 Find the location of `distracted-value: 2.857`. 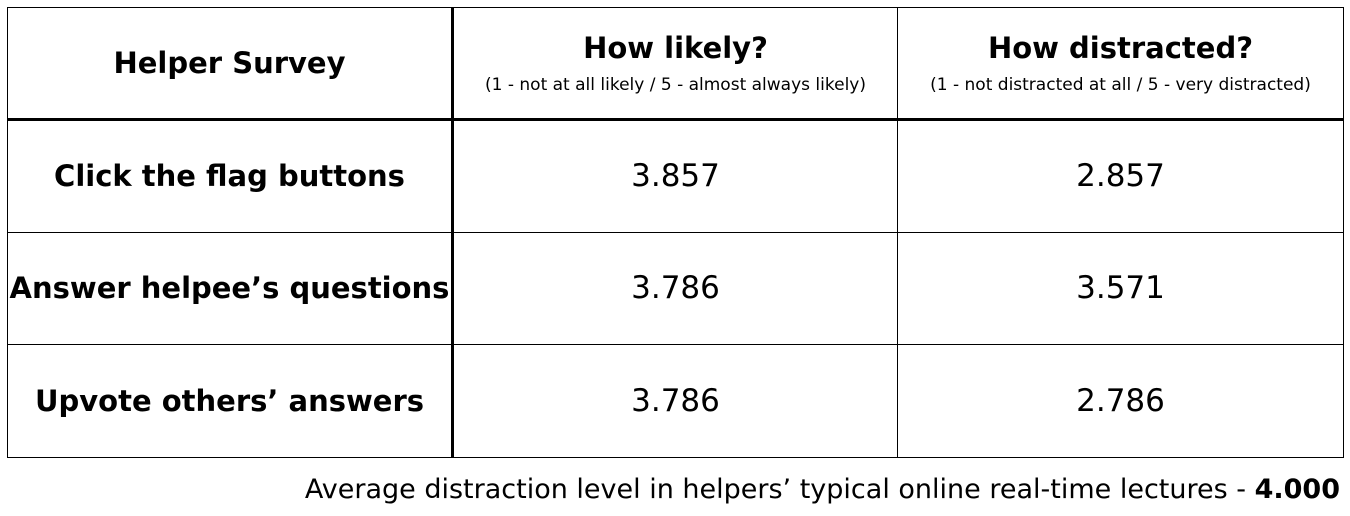

distracted-value: 2.857 is located at coordinates (1120, 176).